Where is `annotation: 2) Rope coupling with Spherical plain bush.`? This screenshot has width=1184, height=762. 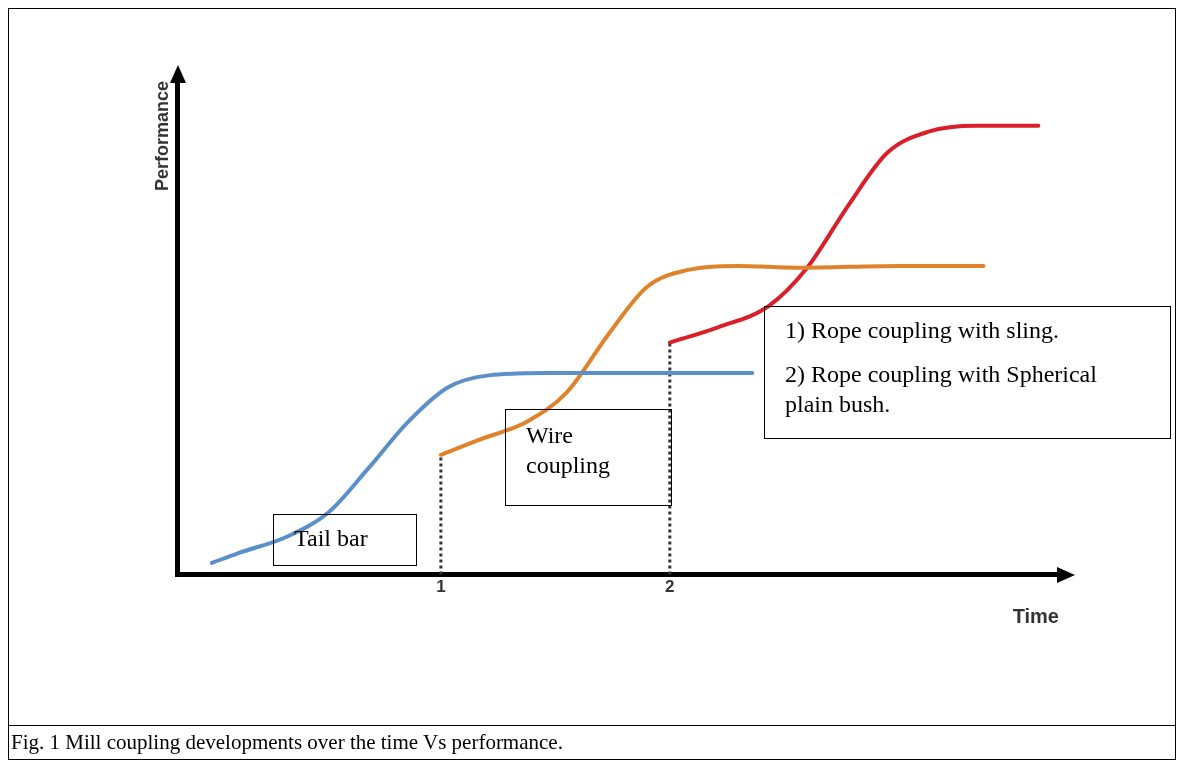
annotation: 2) Rope coupling with Spherical plain bush. is located at coordinates (941, 389).